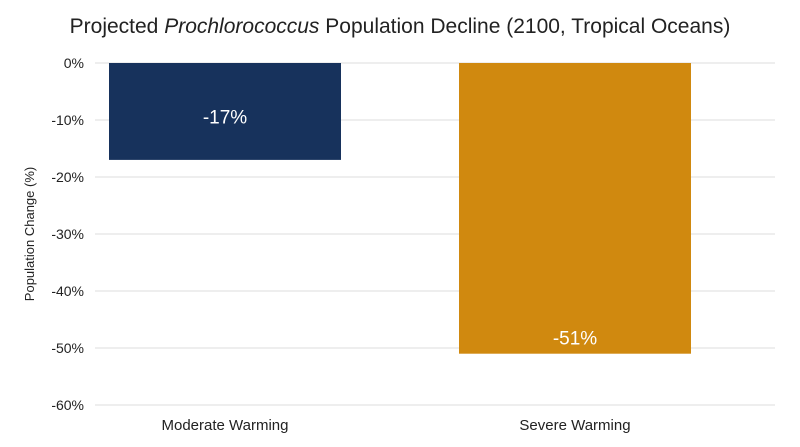 The image size is (800, 447). What do you see at coordinates (242, 26) in the screenshot?
I see `chart-title-part: Prochlorococcus` at bounding box center [242, 26].